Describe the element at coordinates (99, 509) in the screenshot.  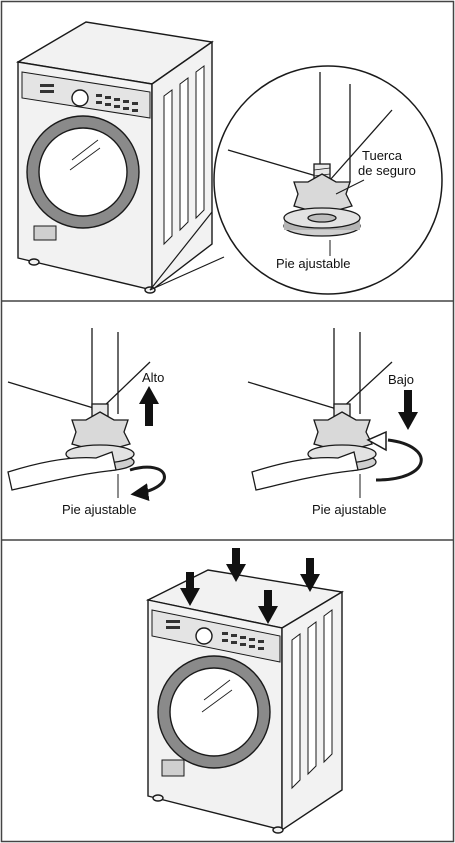
I see `foot-label-left: Pie ajustable` at that location.